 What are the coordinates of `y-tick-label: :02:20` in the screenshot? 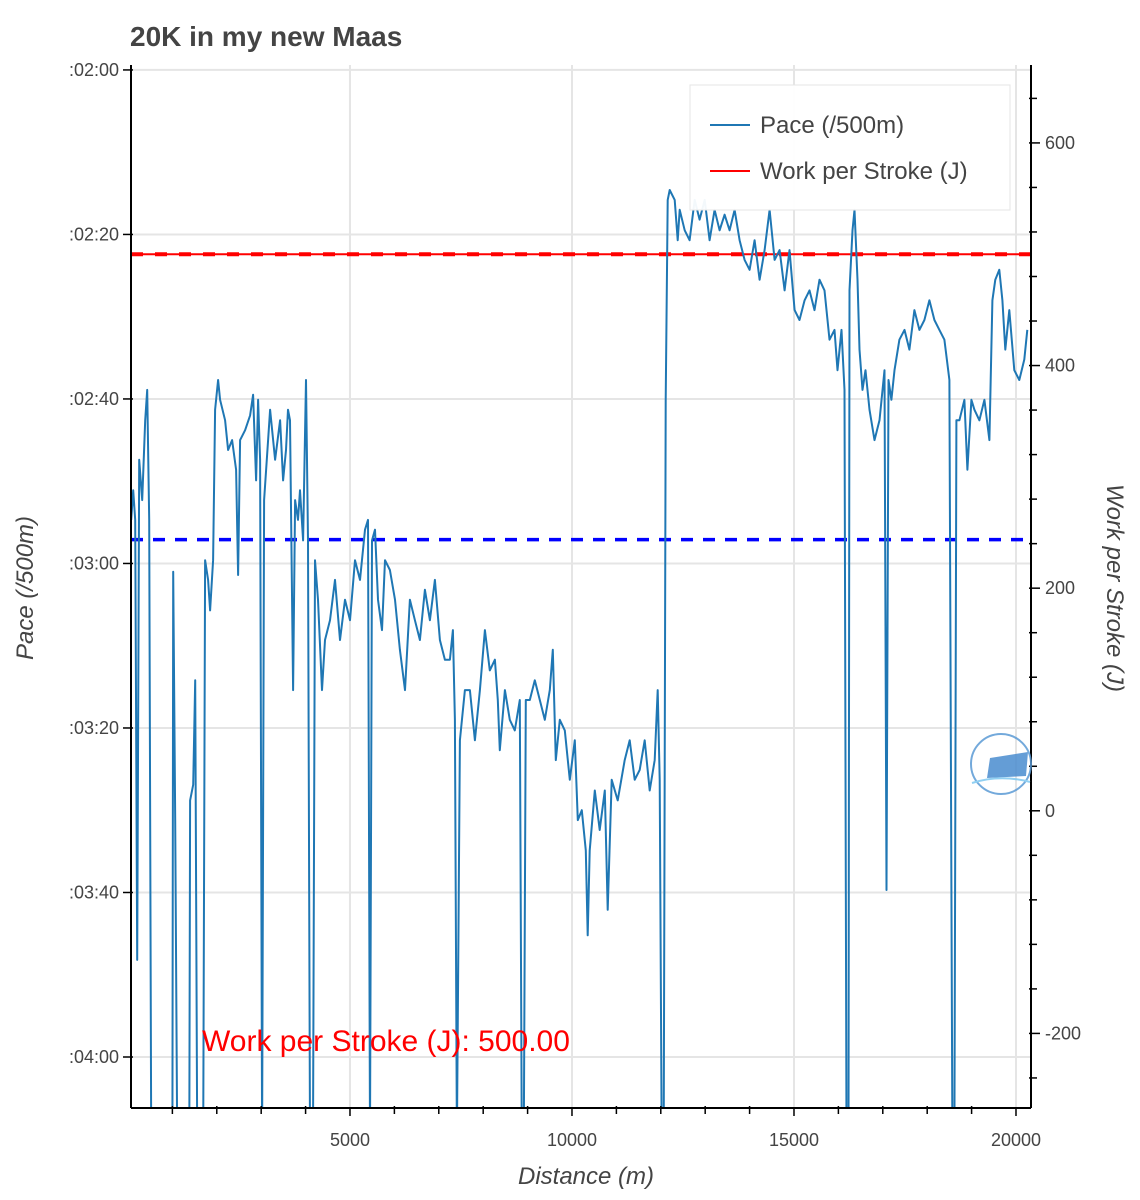 It's located at (94, 234).